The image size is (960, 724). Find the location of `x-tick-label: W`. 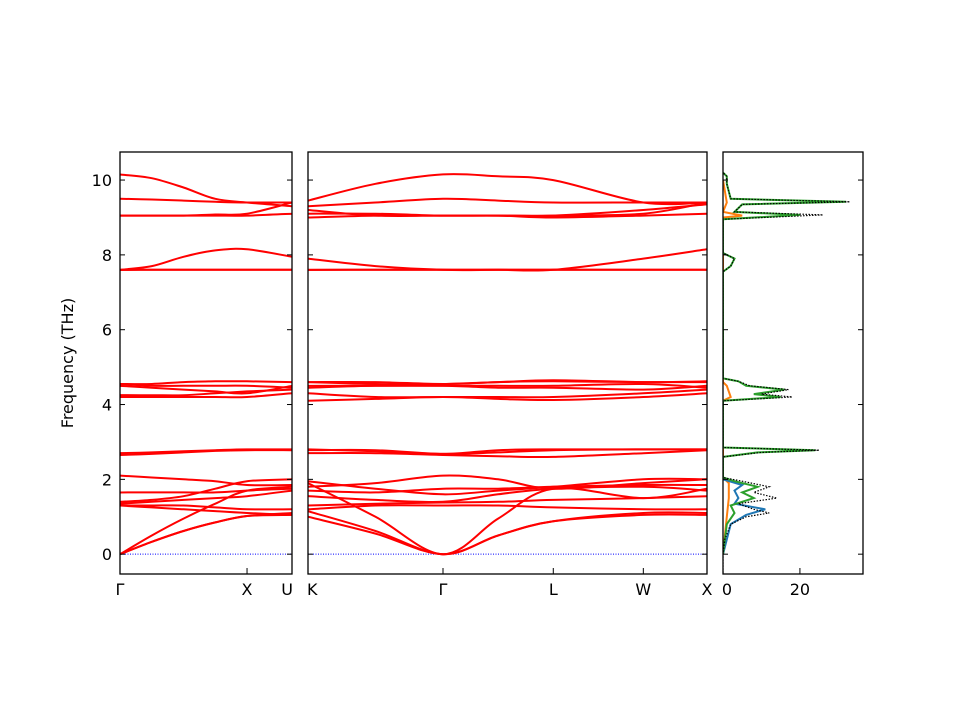

x-tick-label: W is located at coordinates (643, 589).